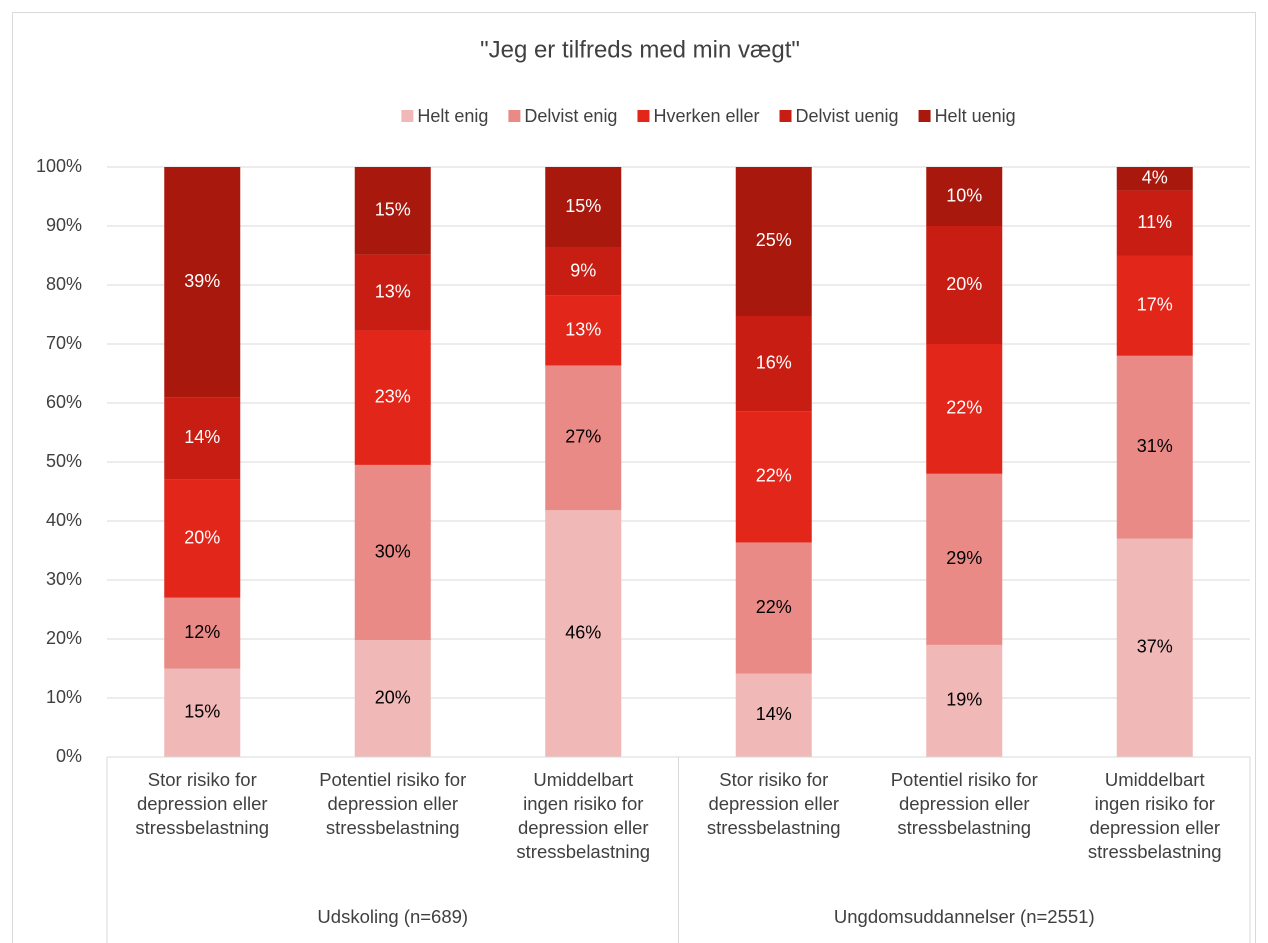  I want to click on data-label: 46%, so click(583, 632).